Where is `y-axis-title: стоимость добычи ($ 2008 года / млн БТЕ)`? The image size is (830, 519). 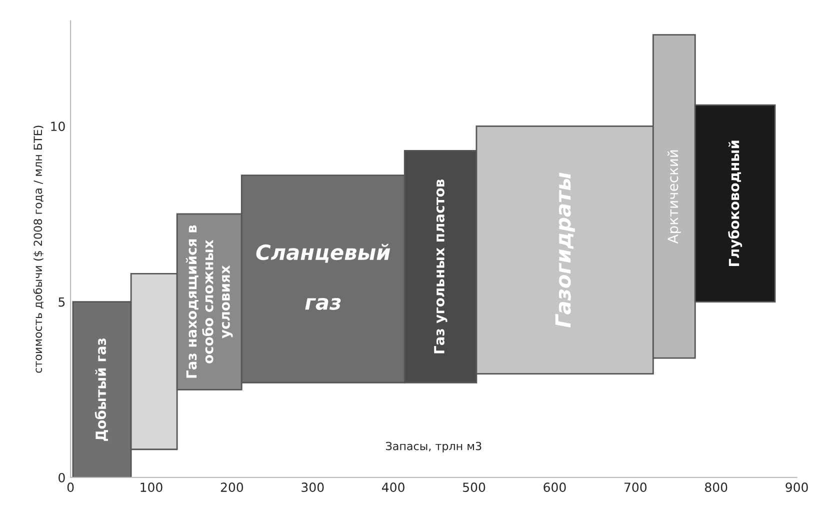
y-axis-title: стоимость добычи ($ 2008 года / млн БТЕ) is located at coordinates (38, 249).